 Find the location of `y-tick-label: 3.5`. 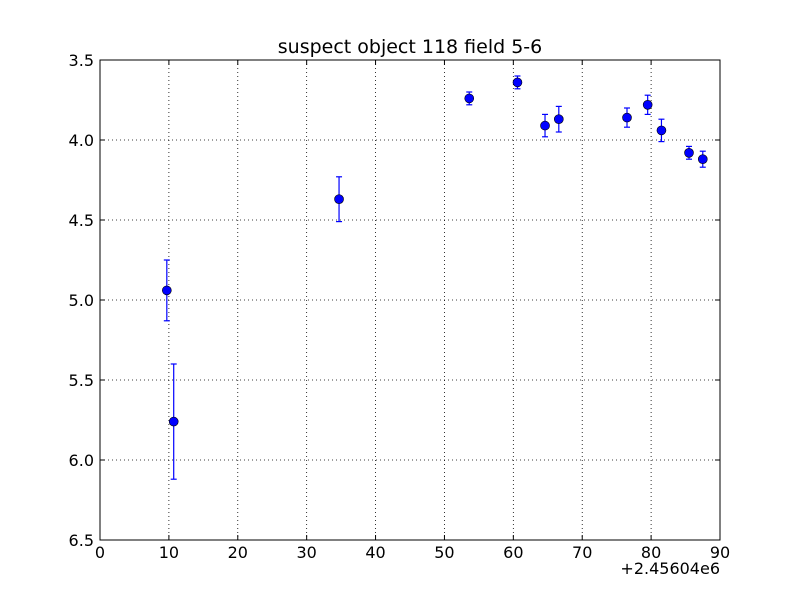

y-tick-label: 3.5 is located at coordinates (81, 60).